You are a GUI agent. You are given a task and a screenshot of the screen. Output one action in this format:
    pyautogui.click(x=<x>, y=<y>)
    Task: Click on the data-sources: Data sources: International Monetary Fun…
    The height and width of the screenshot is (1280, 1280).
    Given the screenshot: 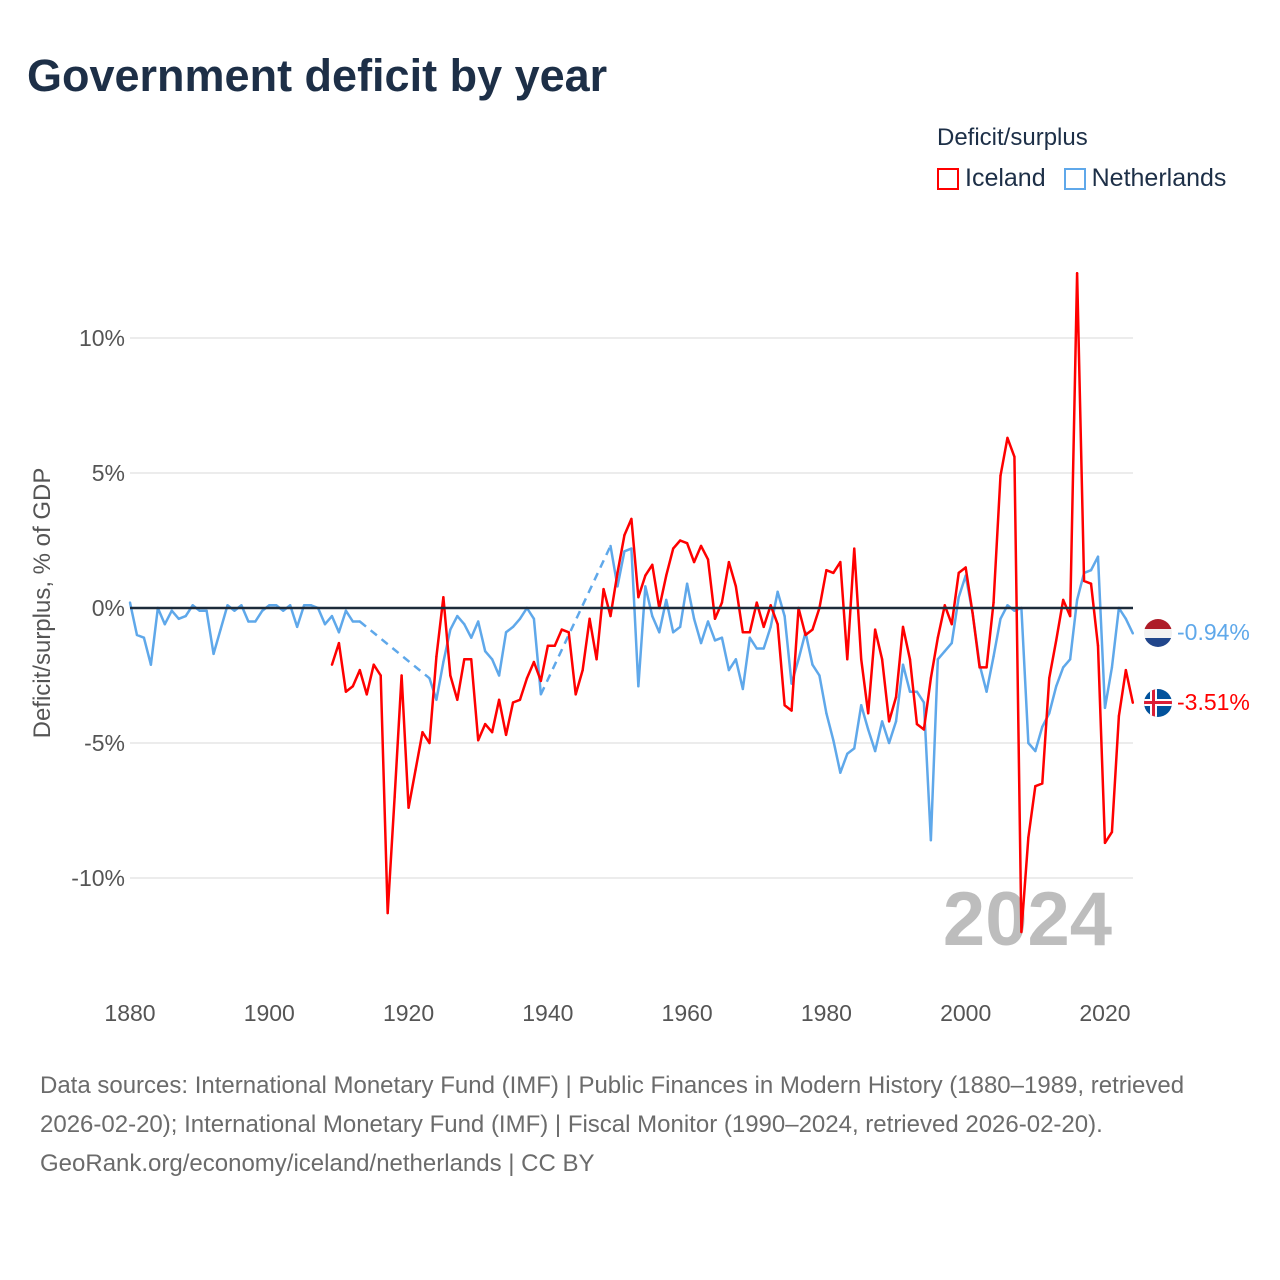 What is the action you would take?
    pyautogui.click(x=612, y=1105)
    